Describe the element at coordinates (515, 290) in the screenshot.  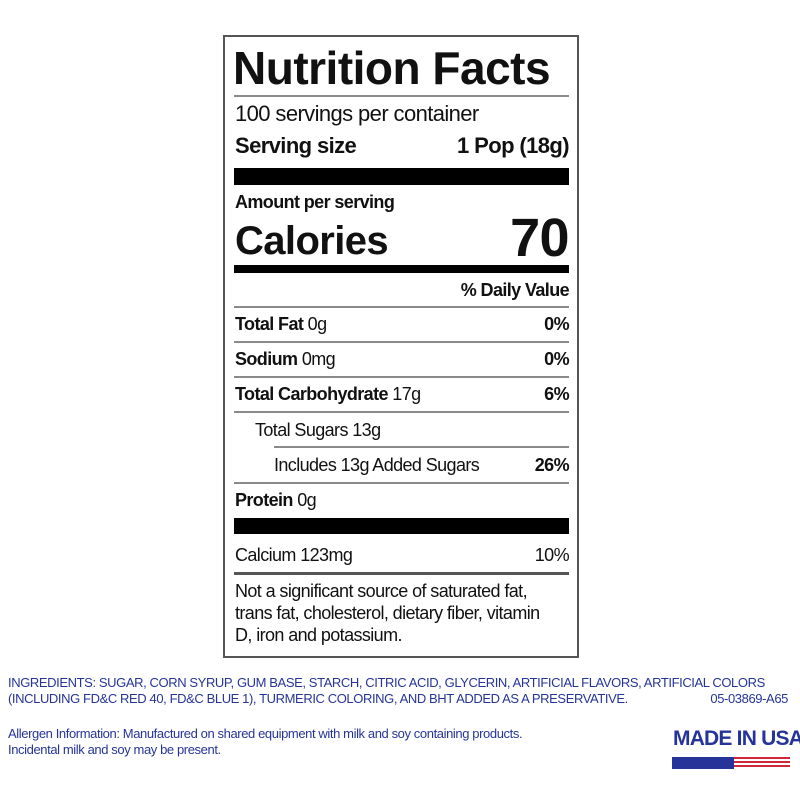
I see `daily-value-header: % Daily Value` at that location.